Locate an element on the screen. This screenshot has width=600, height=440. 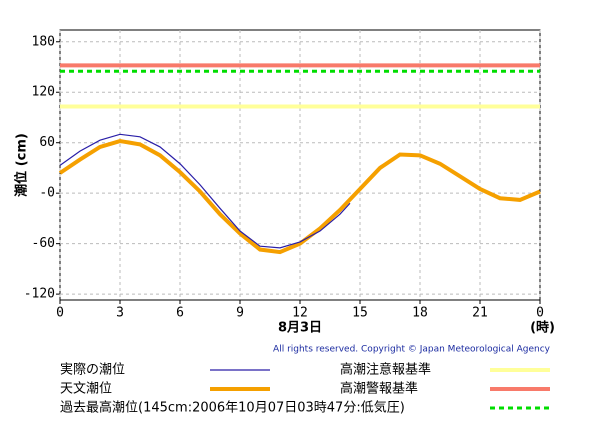
y-tick-label: -60 is located at coordinates (43, 243).